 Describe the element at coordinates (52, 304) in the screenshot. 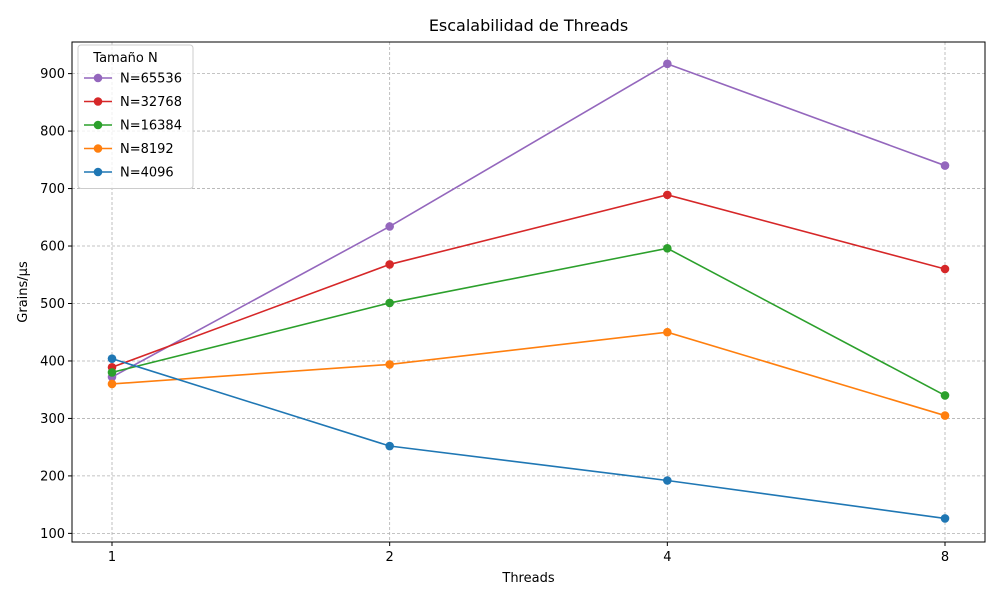

I see `y-tick-label: 500` at that location.